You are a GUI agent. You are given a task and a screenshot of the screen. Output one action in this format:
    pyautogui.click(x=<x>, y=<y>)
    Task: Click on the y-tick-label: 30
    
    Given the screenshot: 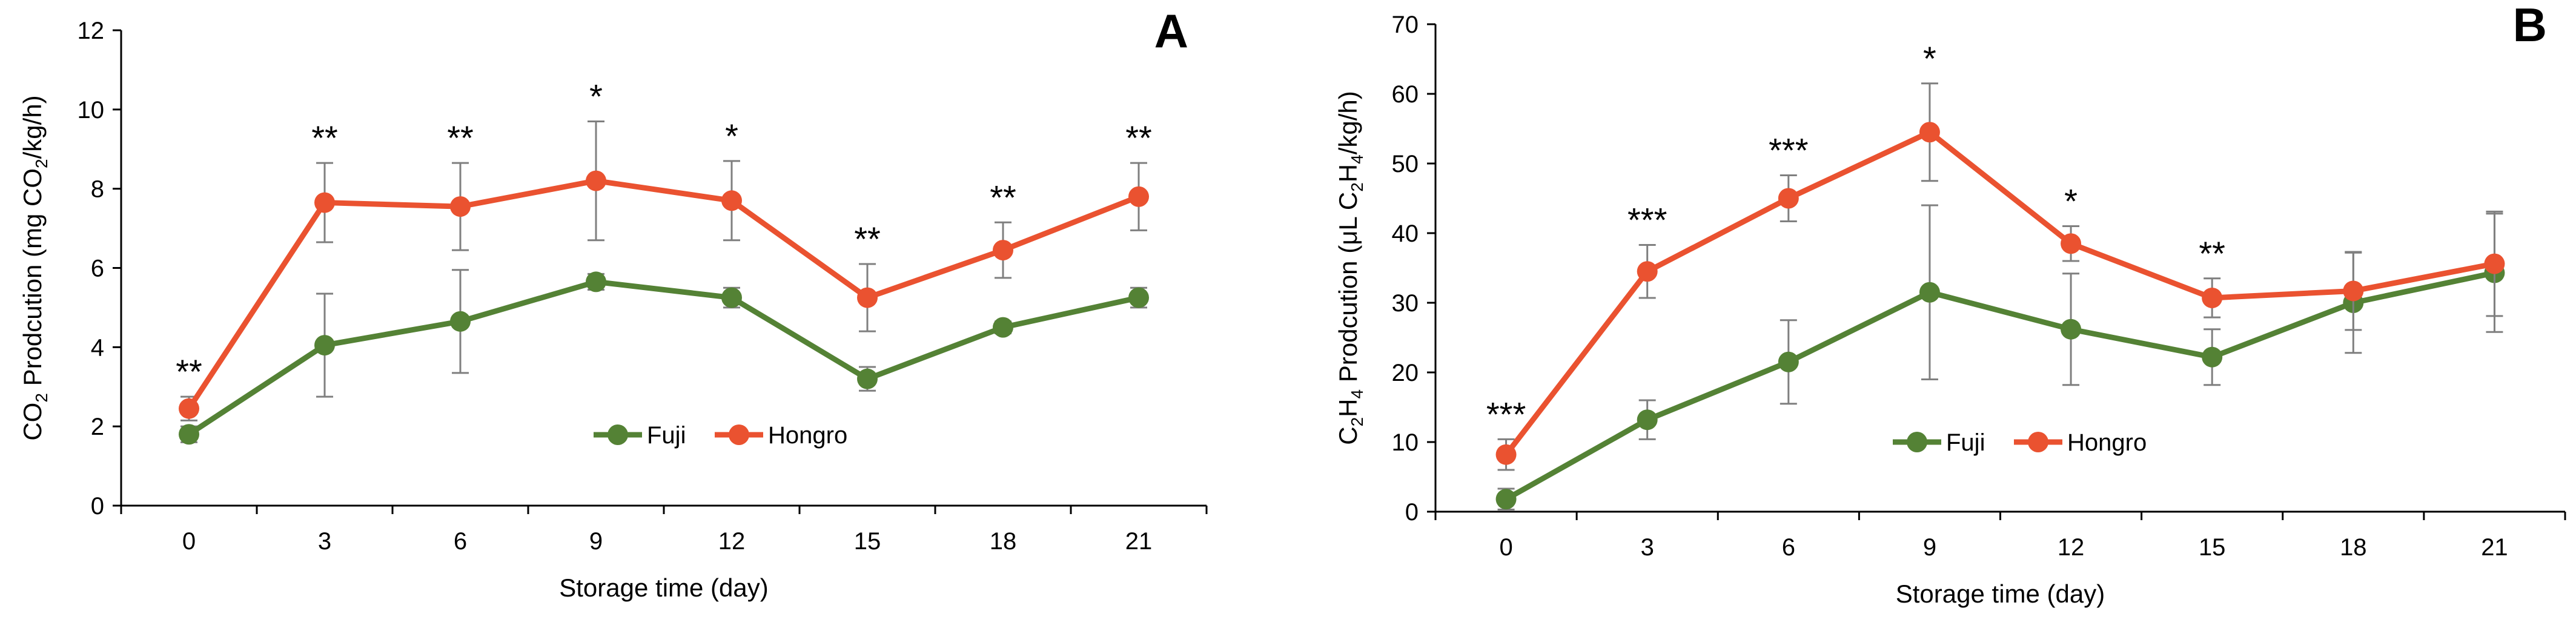 What is the action you would take?
    pyautogui.click(x=1405, y=303)
    